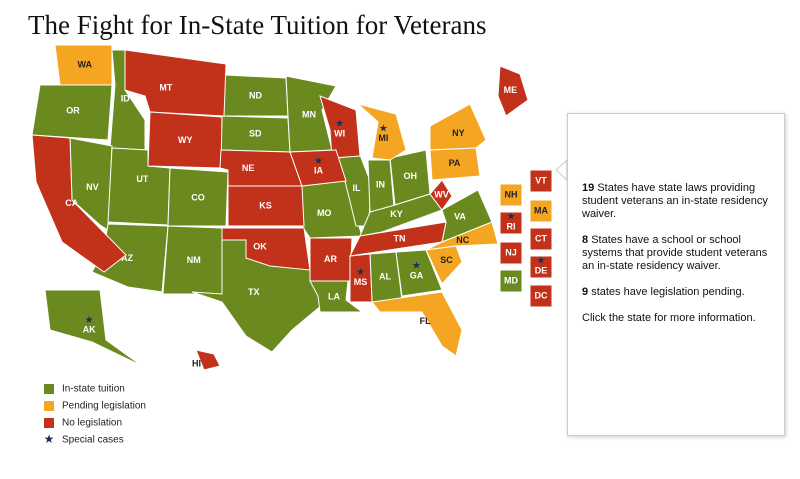  What do you see at coordinates (511, 226) in the screenshot?
I see `state-label: RI` at bounding box center [511, 226].